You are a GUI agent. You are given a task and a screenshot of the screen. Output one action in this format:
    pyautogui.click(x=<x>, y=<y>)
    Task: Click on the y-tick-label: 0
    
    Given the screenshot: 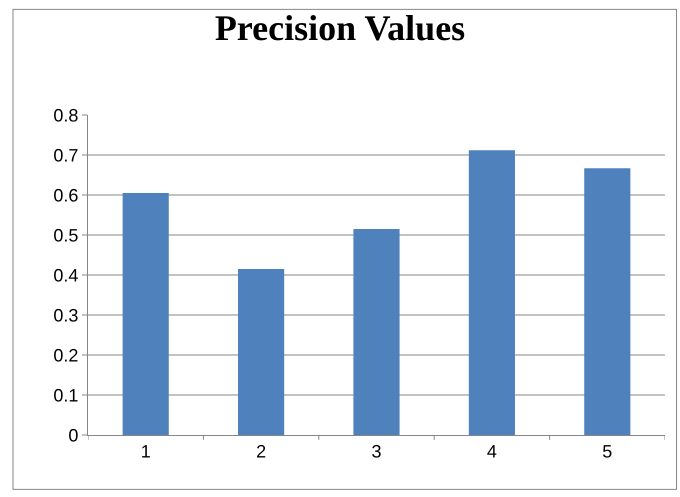 What is the action you would take?
    pyautogui.click(x=73, y=435)
    